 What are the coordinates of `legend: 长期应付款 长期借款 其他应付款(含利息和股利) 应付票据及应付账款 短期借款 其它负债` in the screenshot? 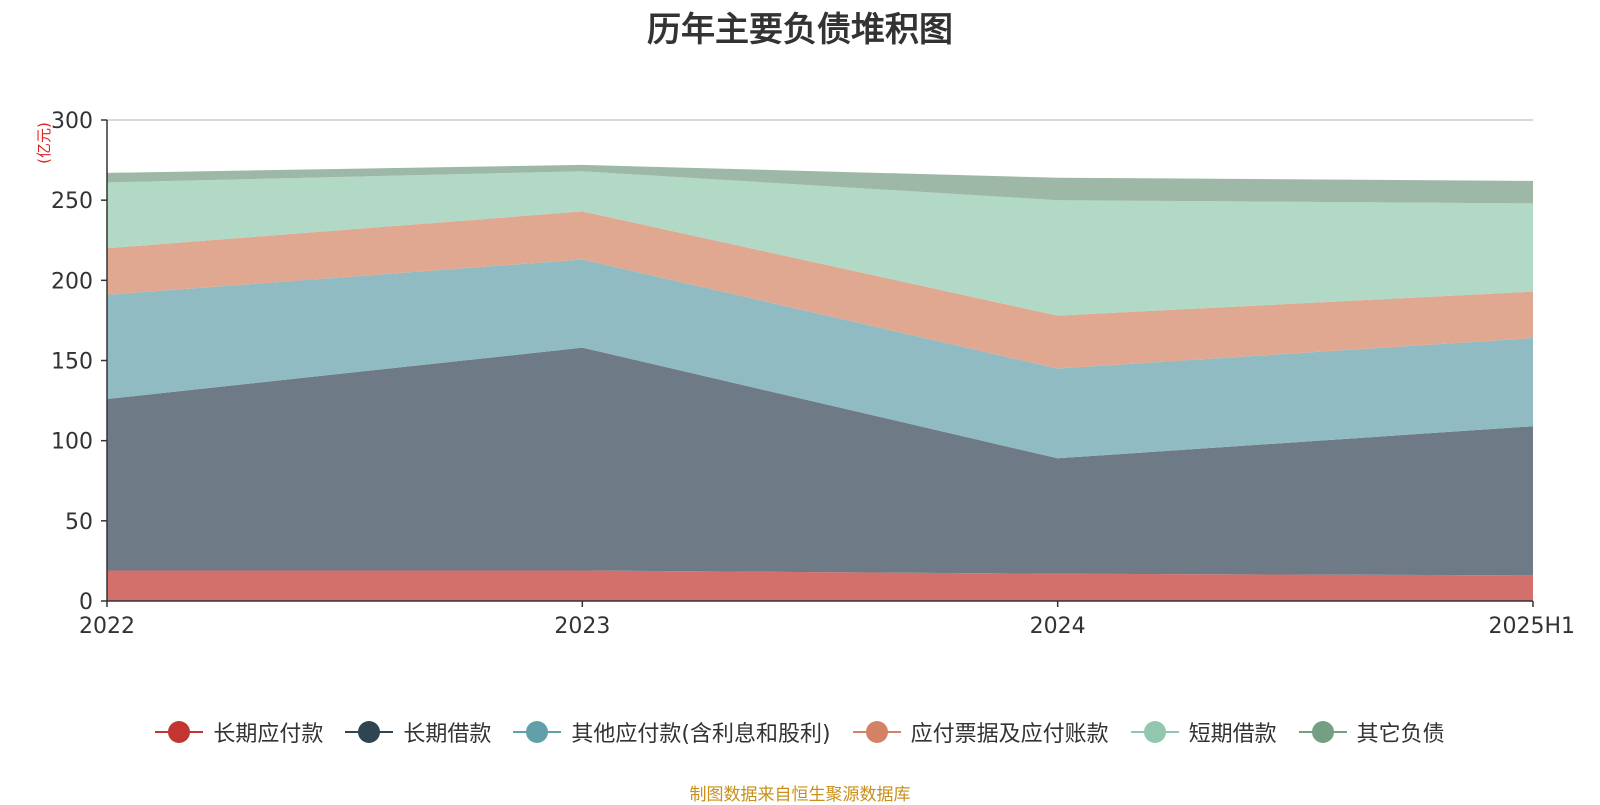 It's located at (800, 732).